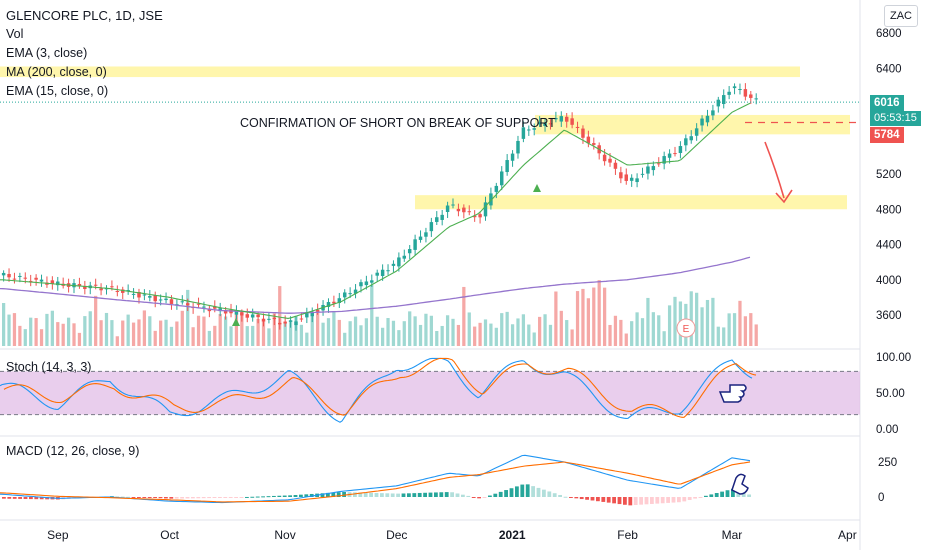 Image resolution: width=932 pixels, height=550 pixels. I want to click on time-tick-label: 2021, so click(512, 535).